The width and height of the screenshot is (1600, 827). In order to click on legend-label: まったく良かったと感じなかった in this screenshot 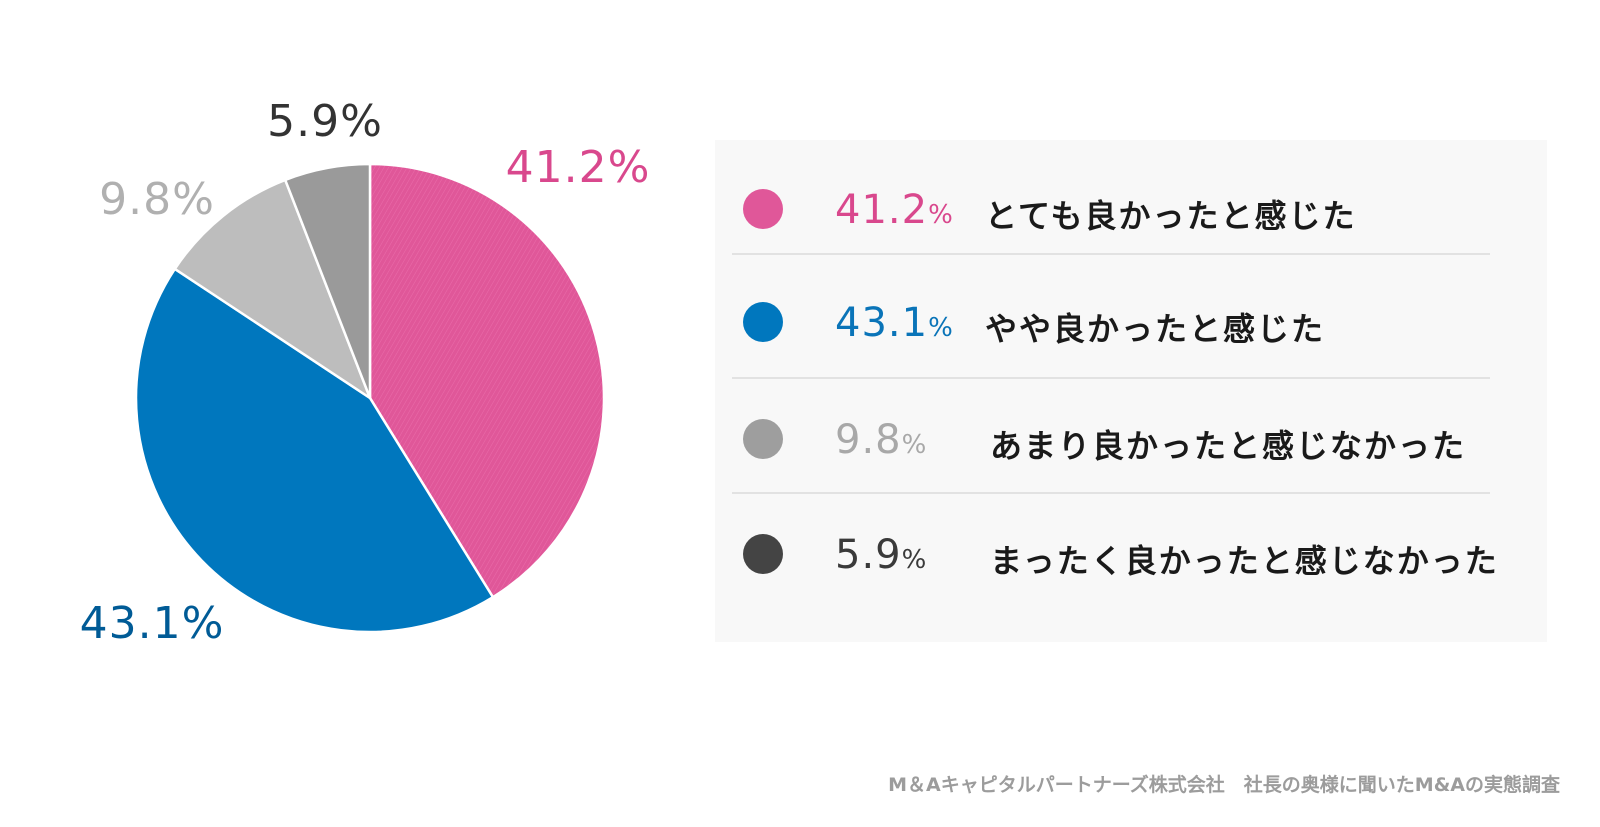, I will do `click(1244, 561)`.